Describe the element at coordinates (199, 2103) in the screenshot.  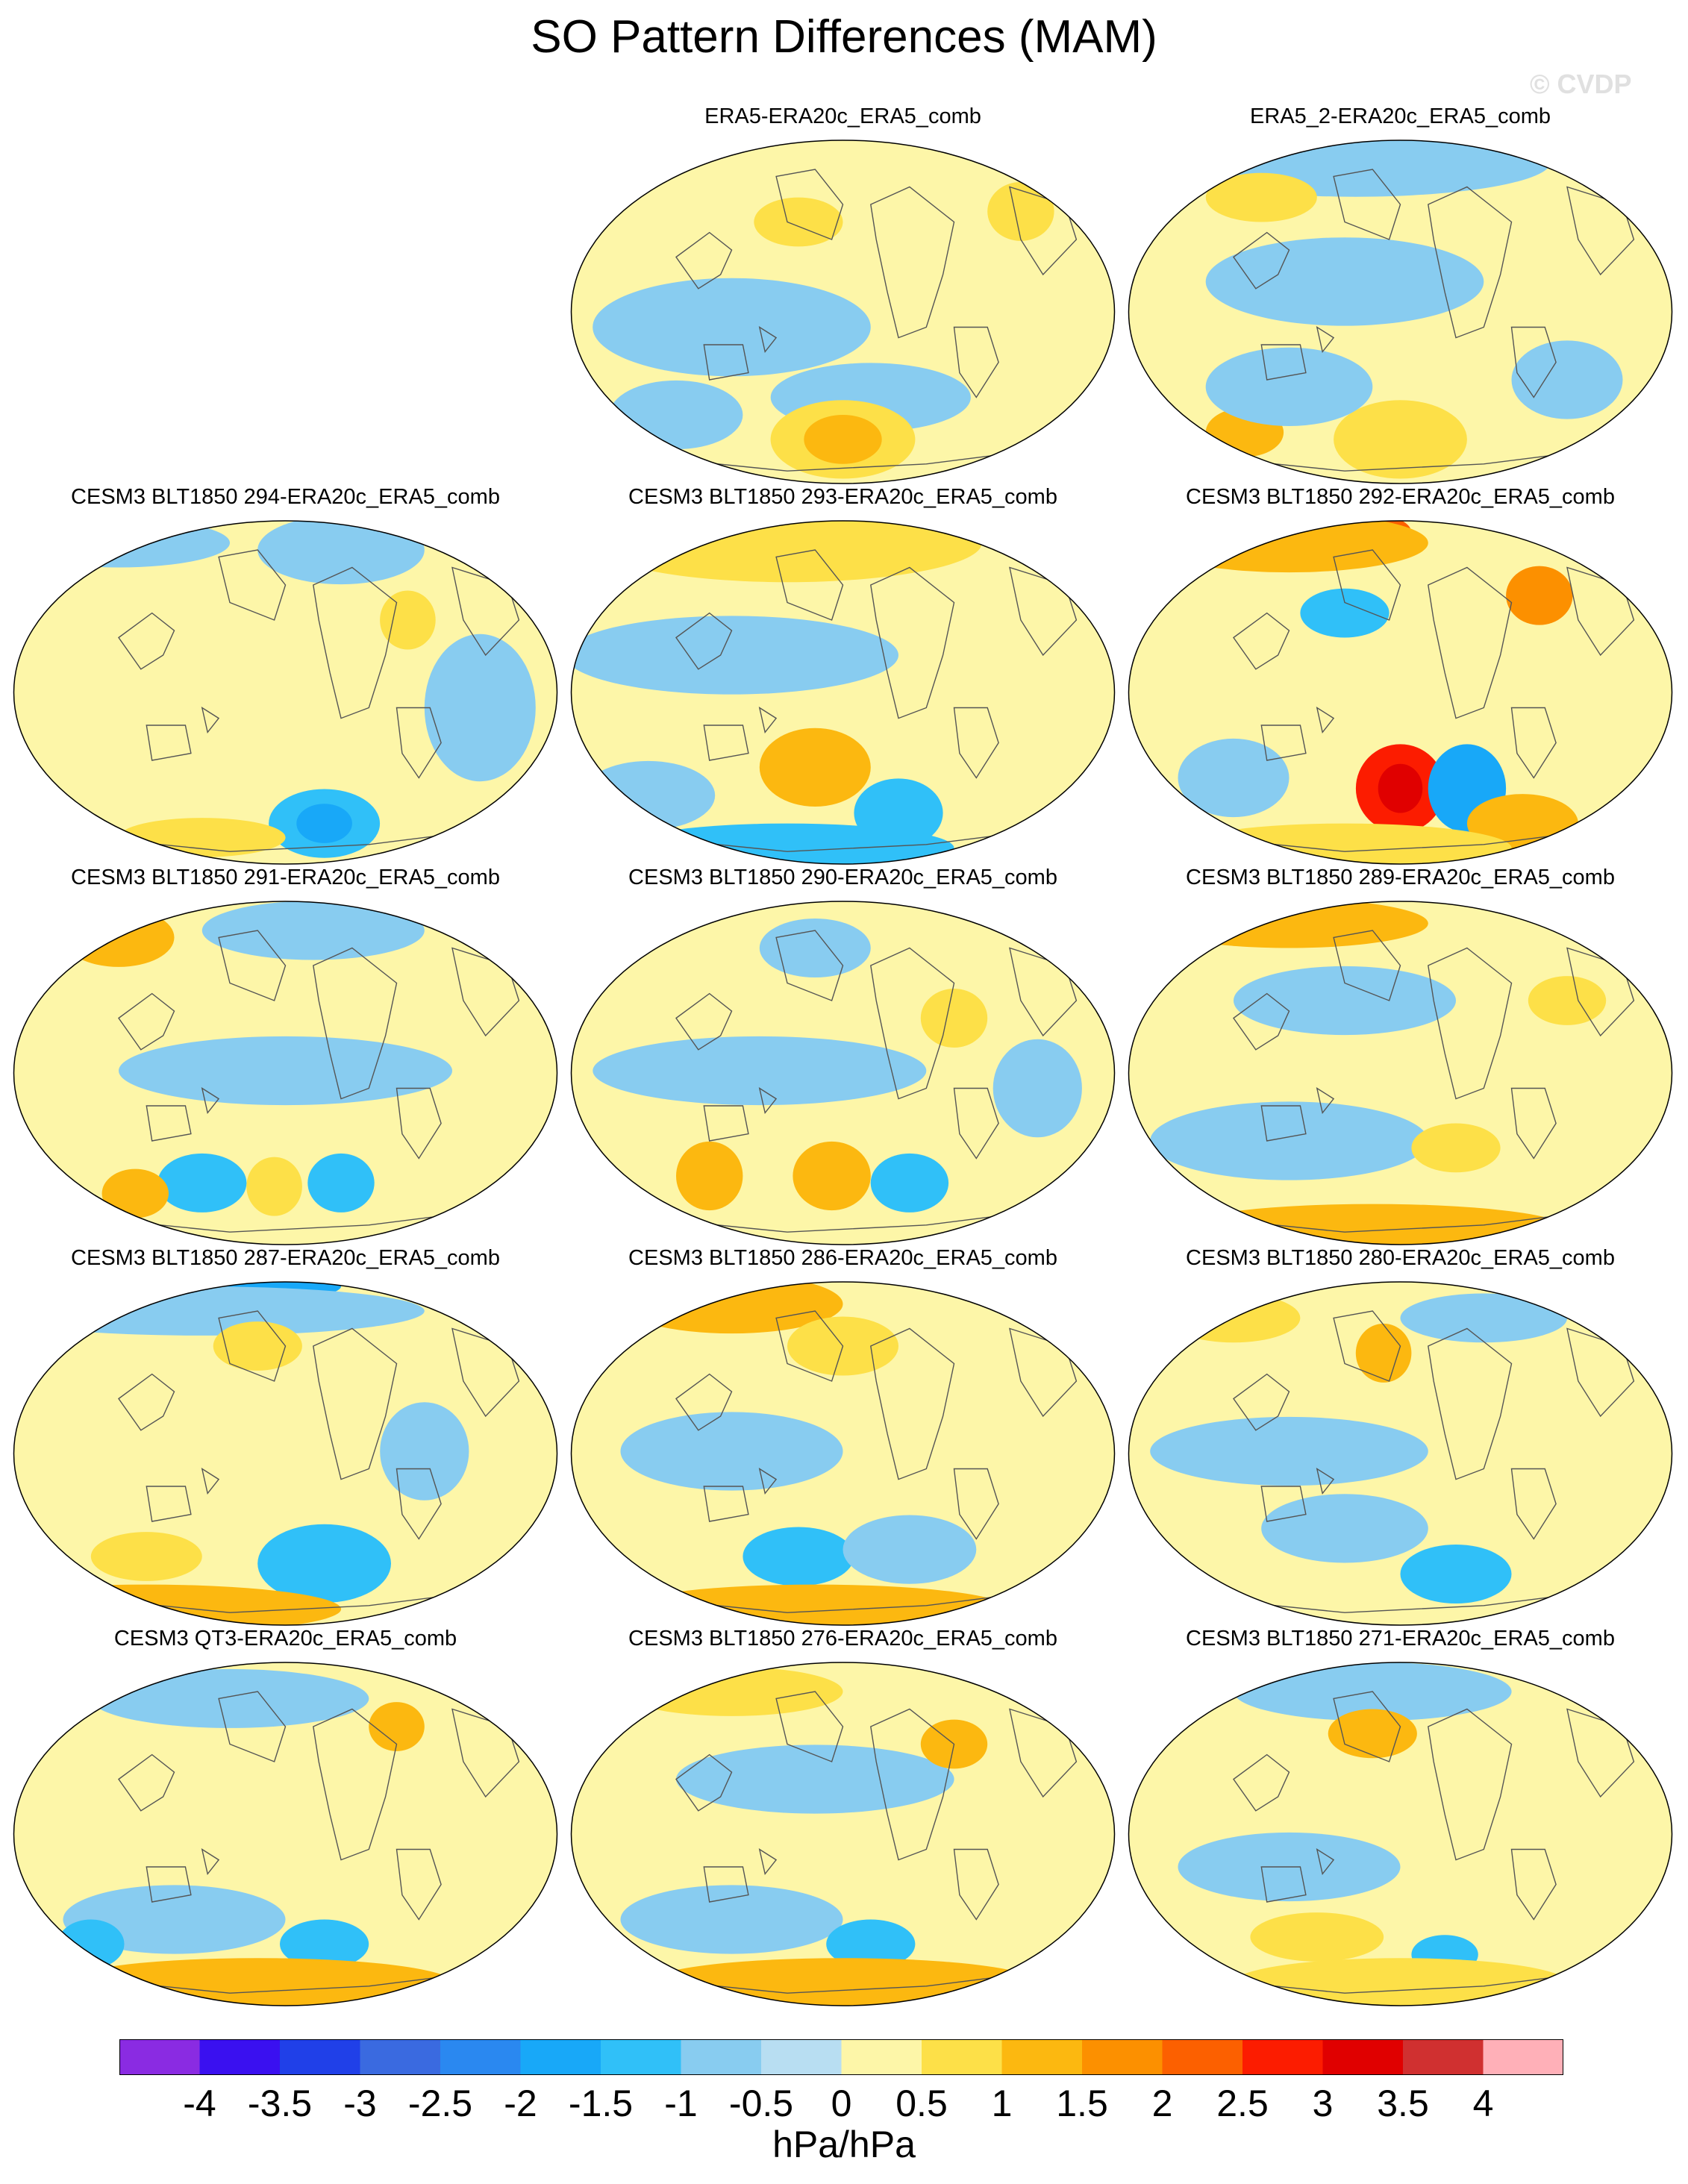
I see `colorbar-tick-label: -4` at that location.